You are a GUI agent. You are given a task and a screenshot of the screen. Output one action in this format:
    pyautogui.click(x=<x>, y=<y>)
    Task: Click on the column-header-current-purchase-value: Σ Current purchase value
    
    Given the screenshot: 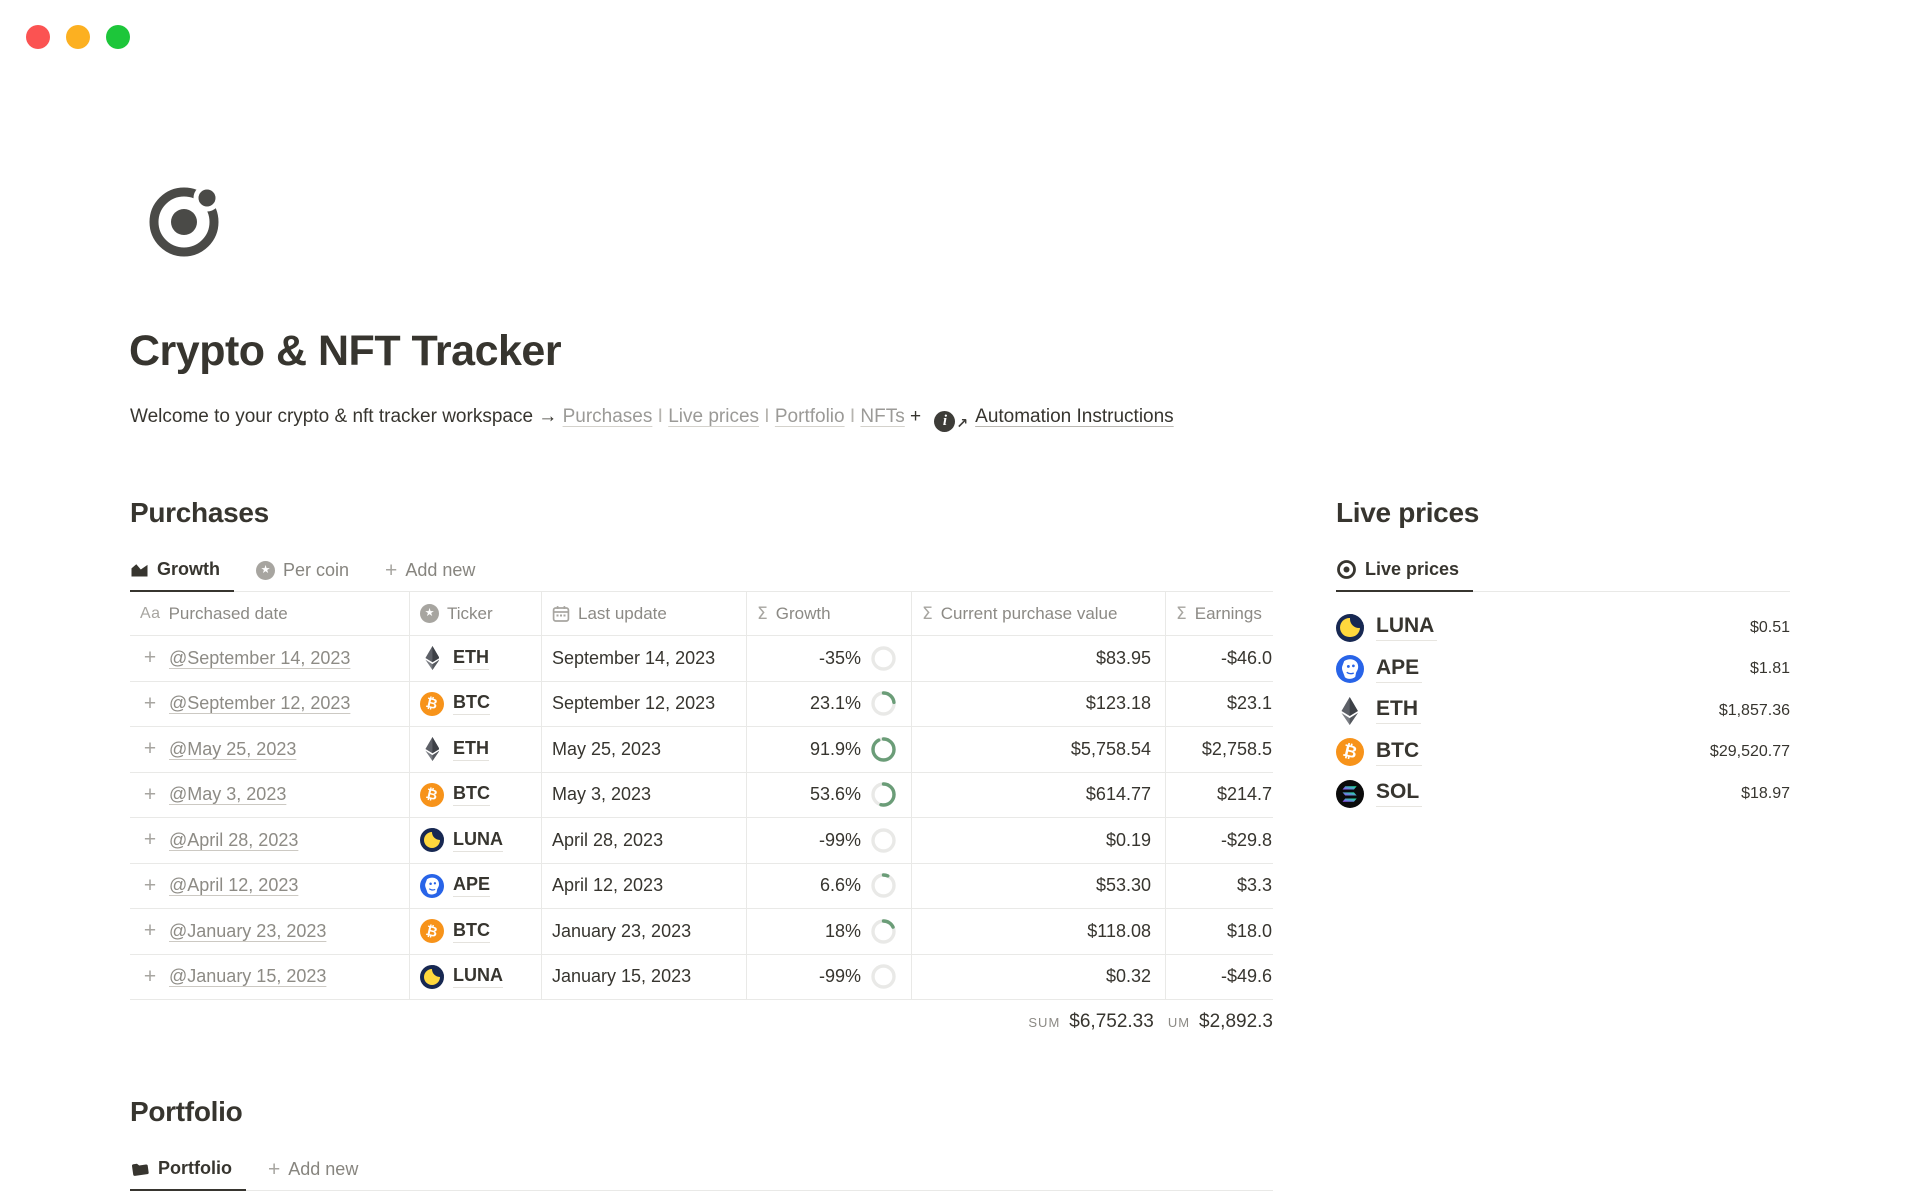 What is the action you would take?
    pyautogui.click(x=1039, y=614)
    